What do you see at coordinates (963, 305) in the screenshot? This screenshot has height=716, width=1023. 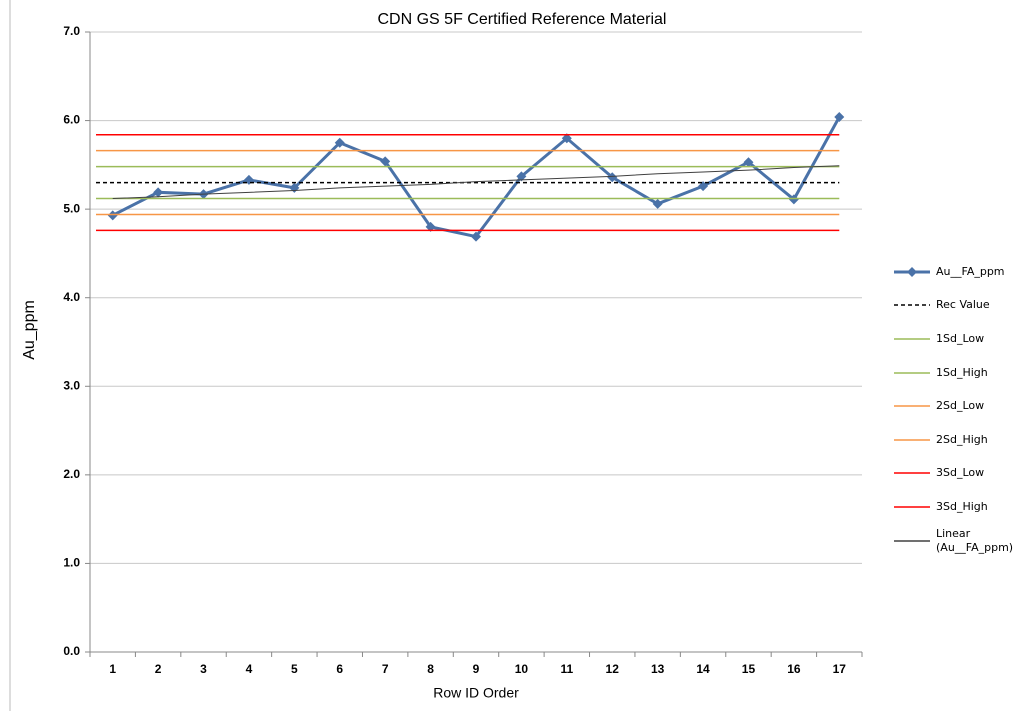 I see `legend-label: Rec Value` at bounding box center [963, 305].